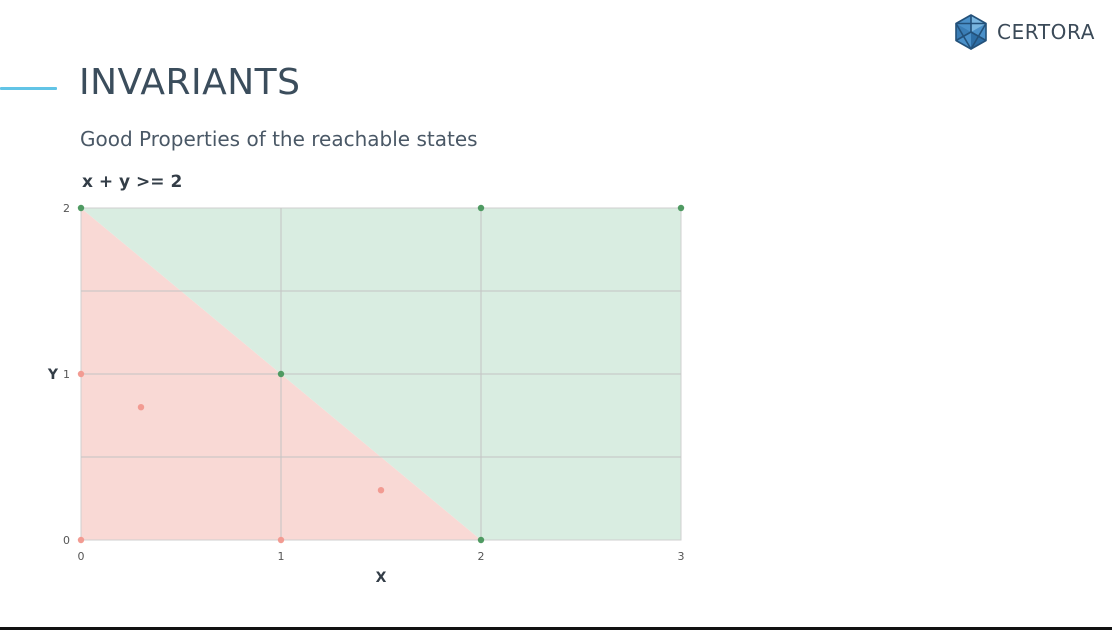  What do you see at coordinates (28, 88) in the screenshot?
I see `title-accent-line` at bounding box center [28, 88].